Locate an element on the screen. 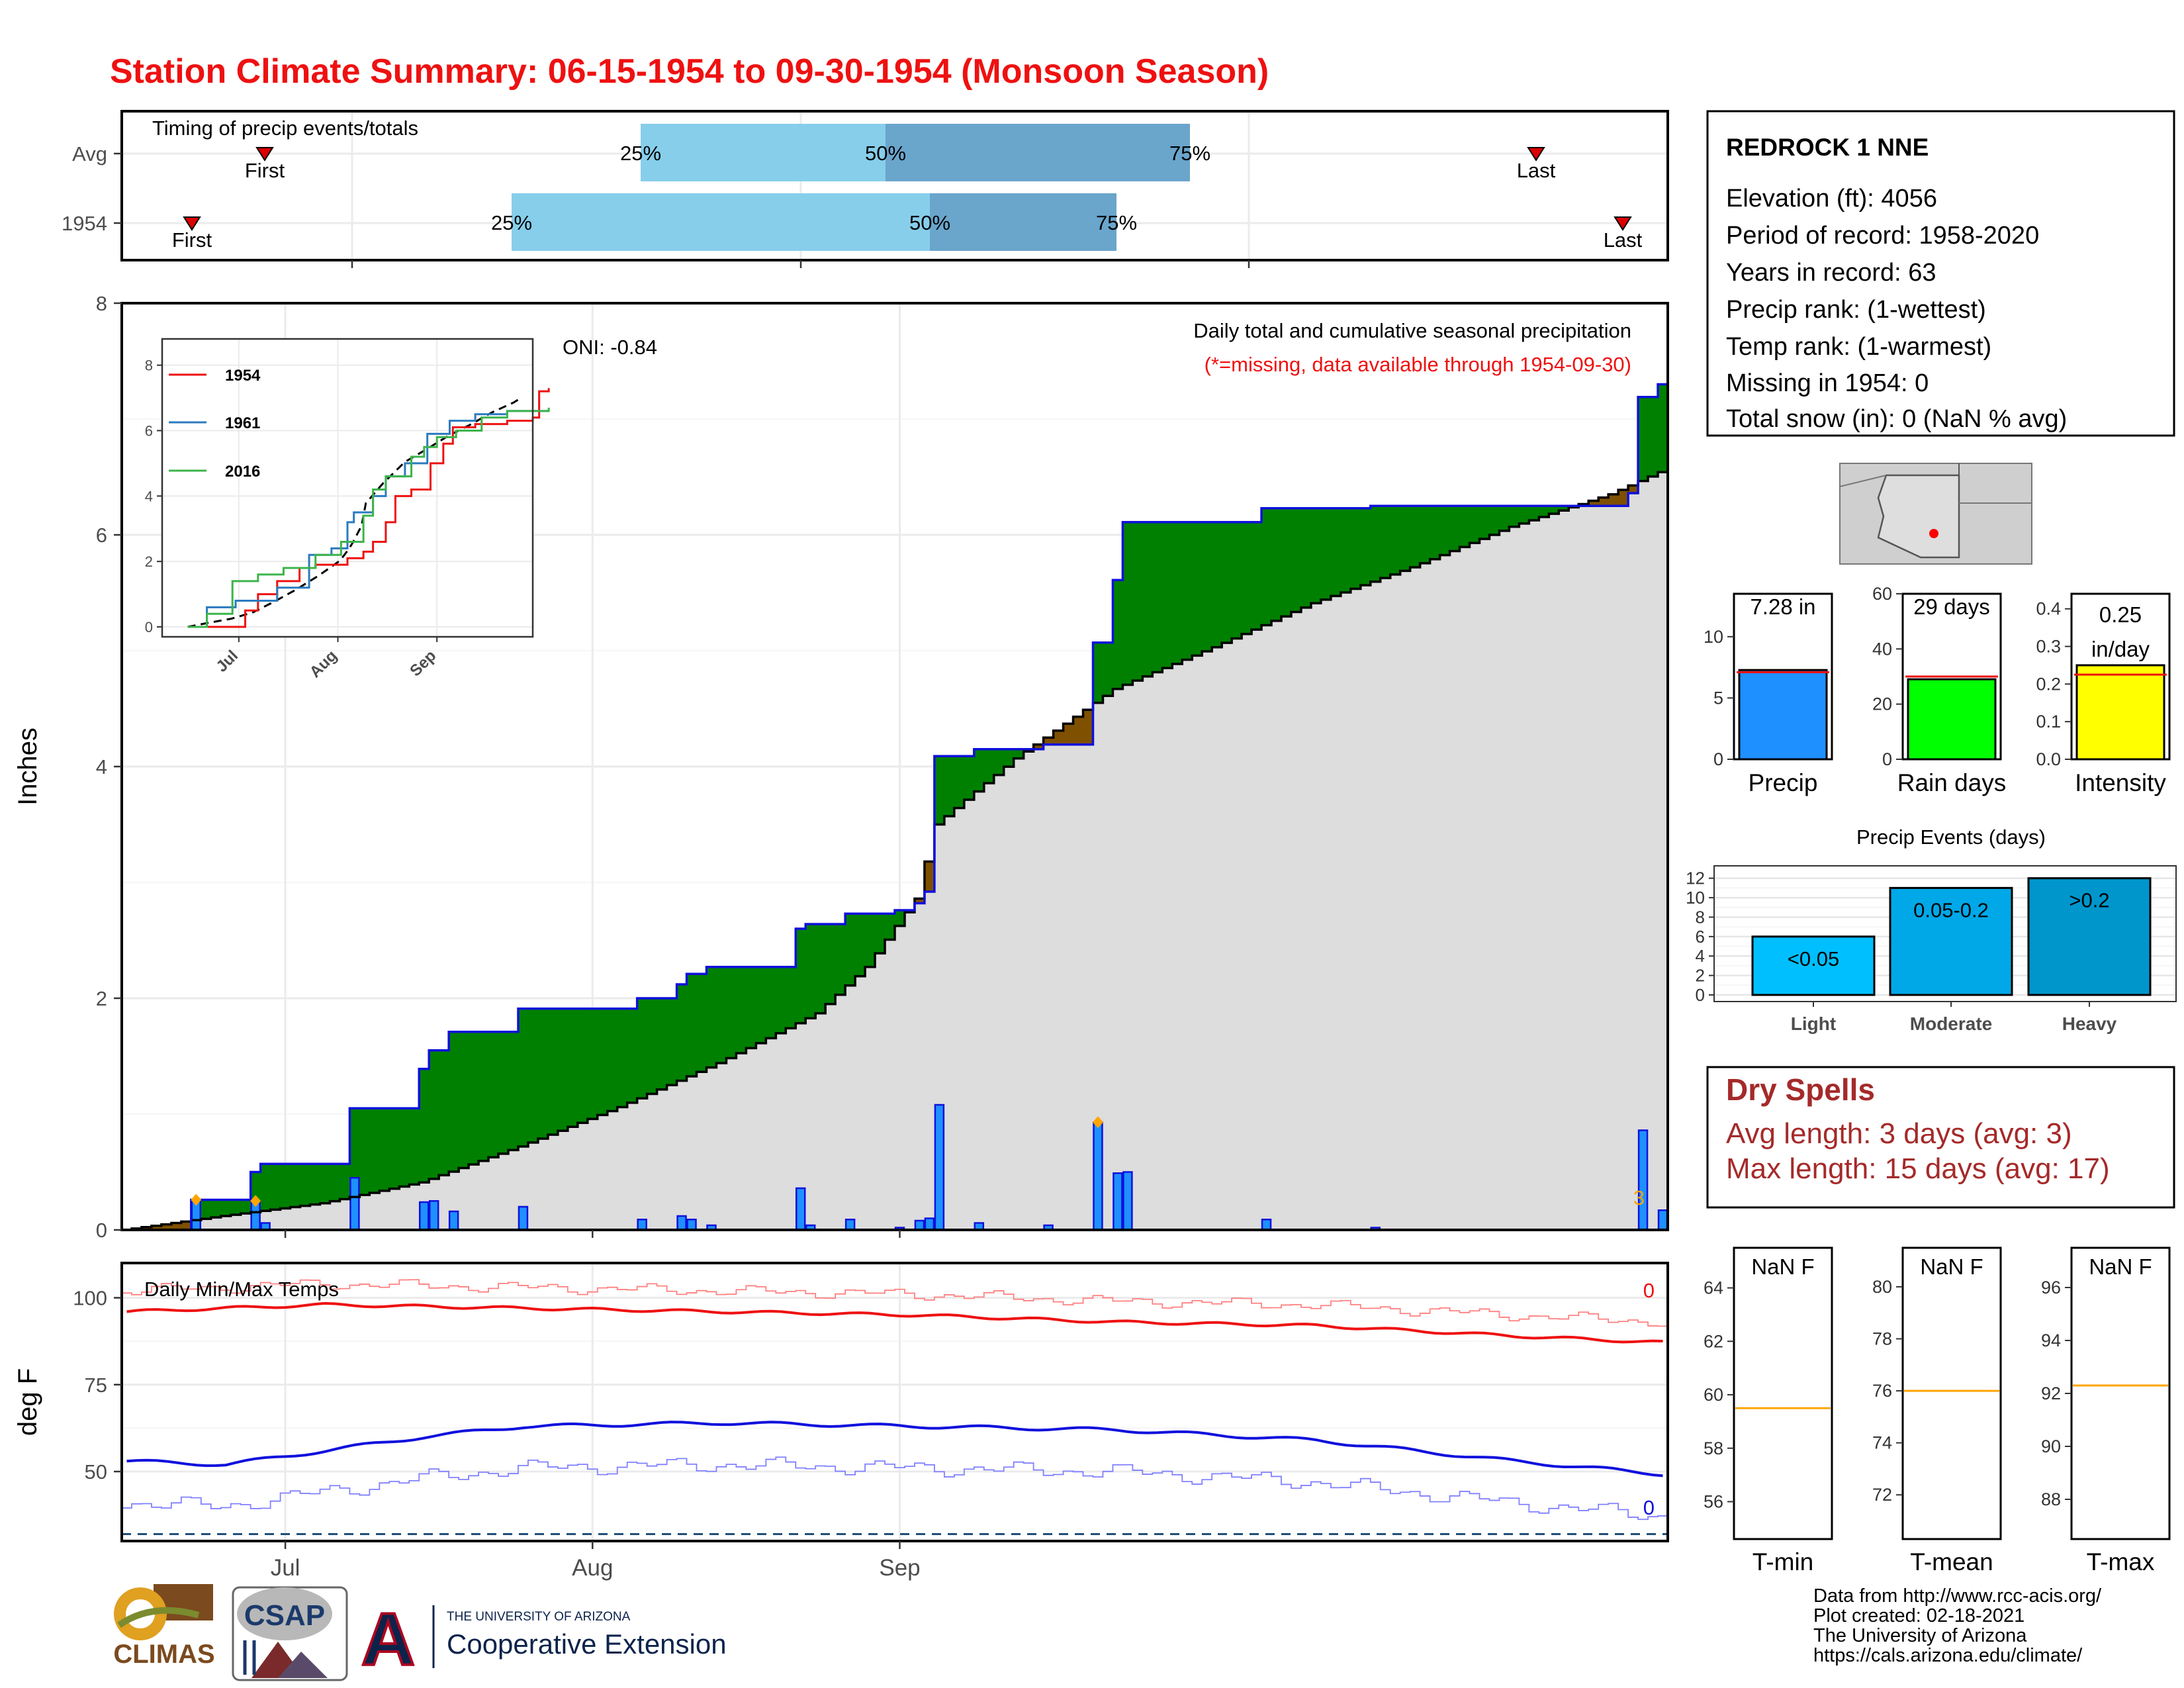  precip-events-title: Precip Events (days) is located at coordinates (1951, 837).